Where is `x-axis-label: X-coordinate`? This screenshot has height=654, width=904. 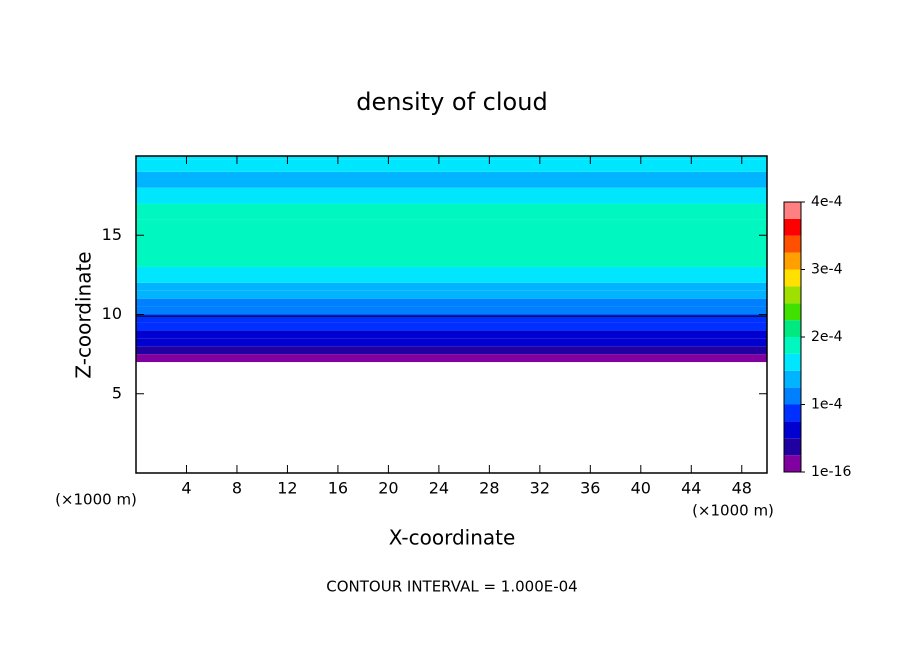 x-axis-label: X-coordinate is located at coordinates (452, 538).